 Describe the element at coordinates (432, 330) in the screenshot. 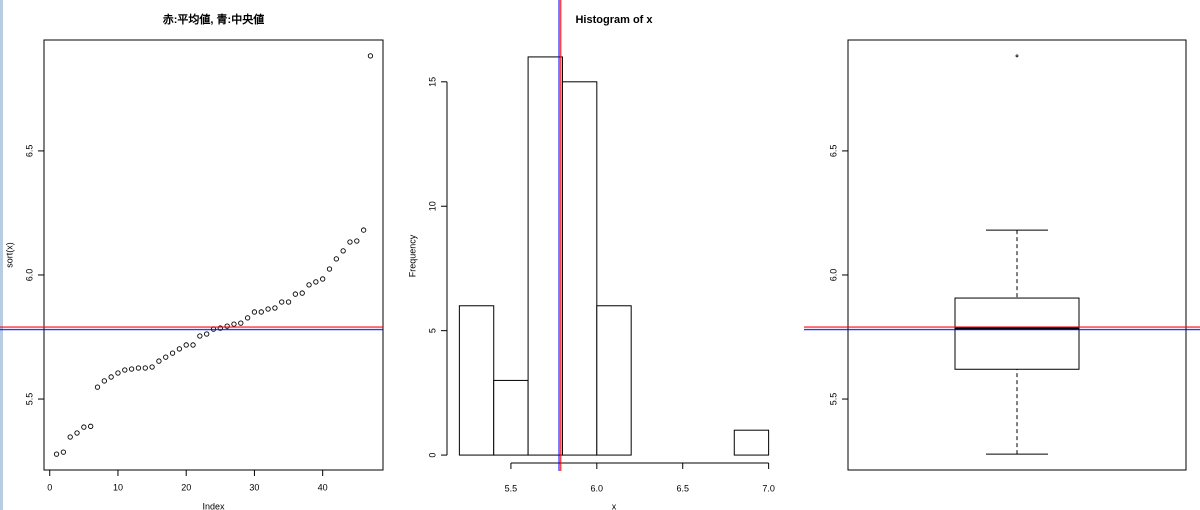

I see `y-tick-label: 5` at that location.